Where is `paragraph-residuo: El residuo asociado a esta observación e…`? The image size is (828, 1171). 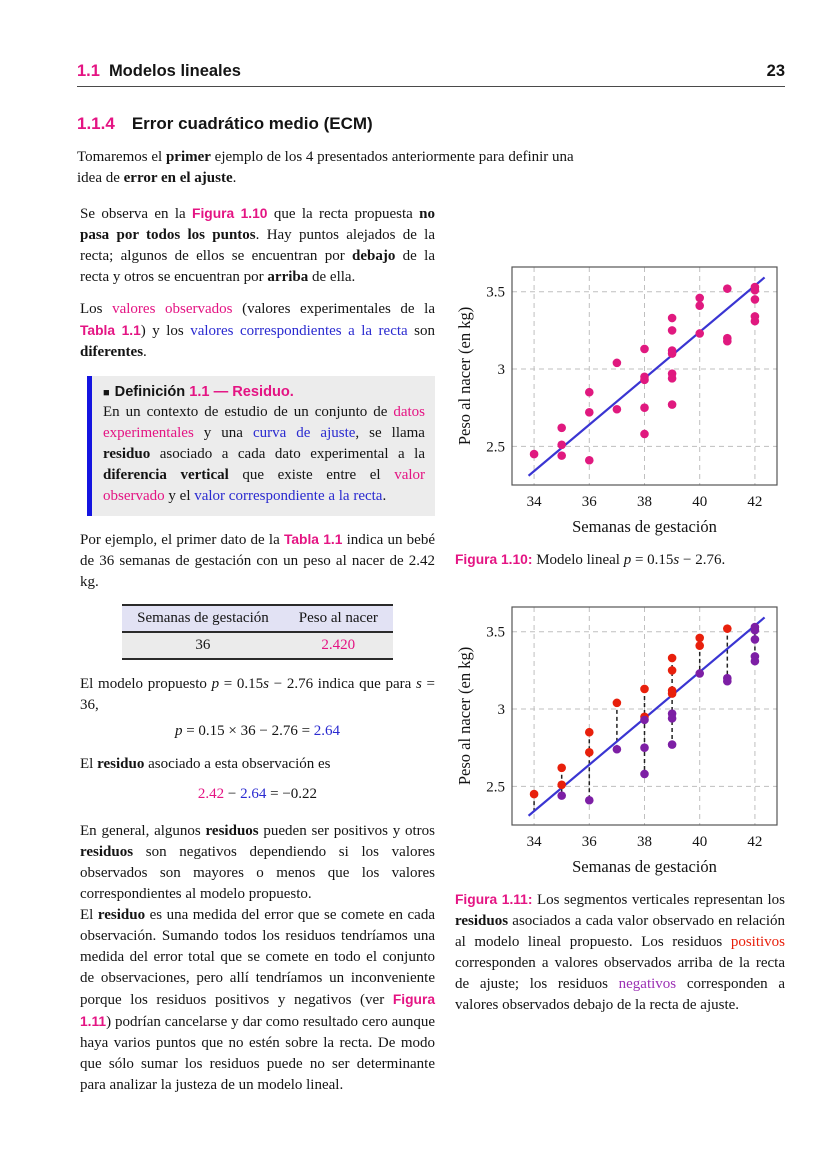 paragraph-residuo: El residuo asociado a esta observación e… is located at coordinates (257, 764).